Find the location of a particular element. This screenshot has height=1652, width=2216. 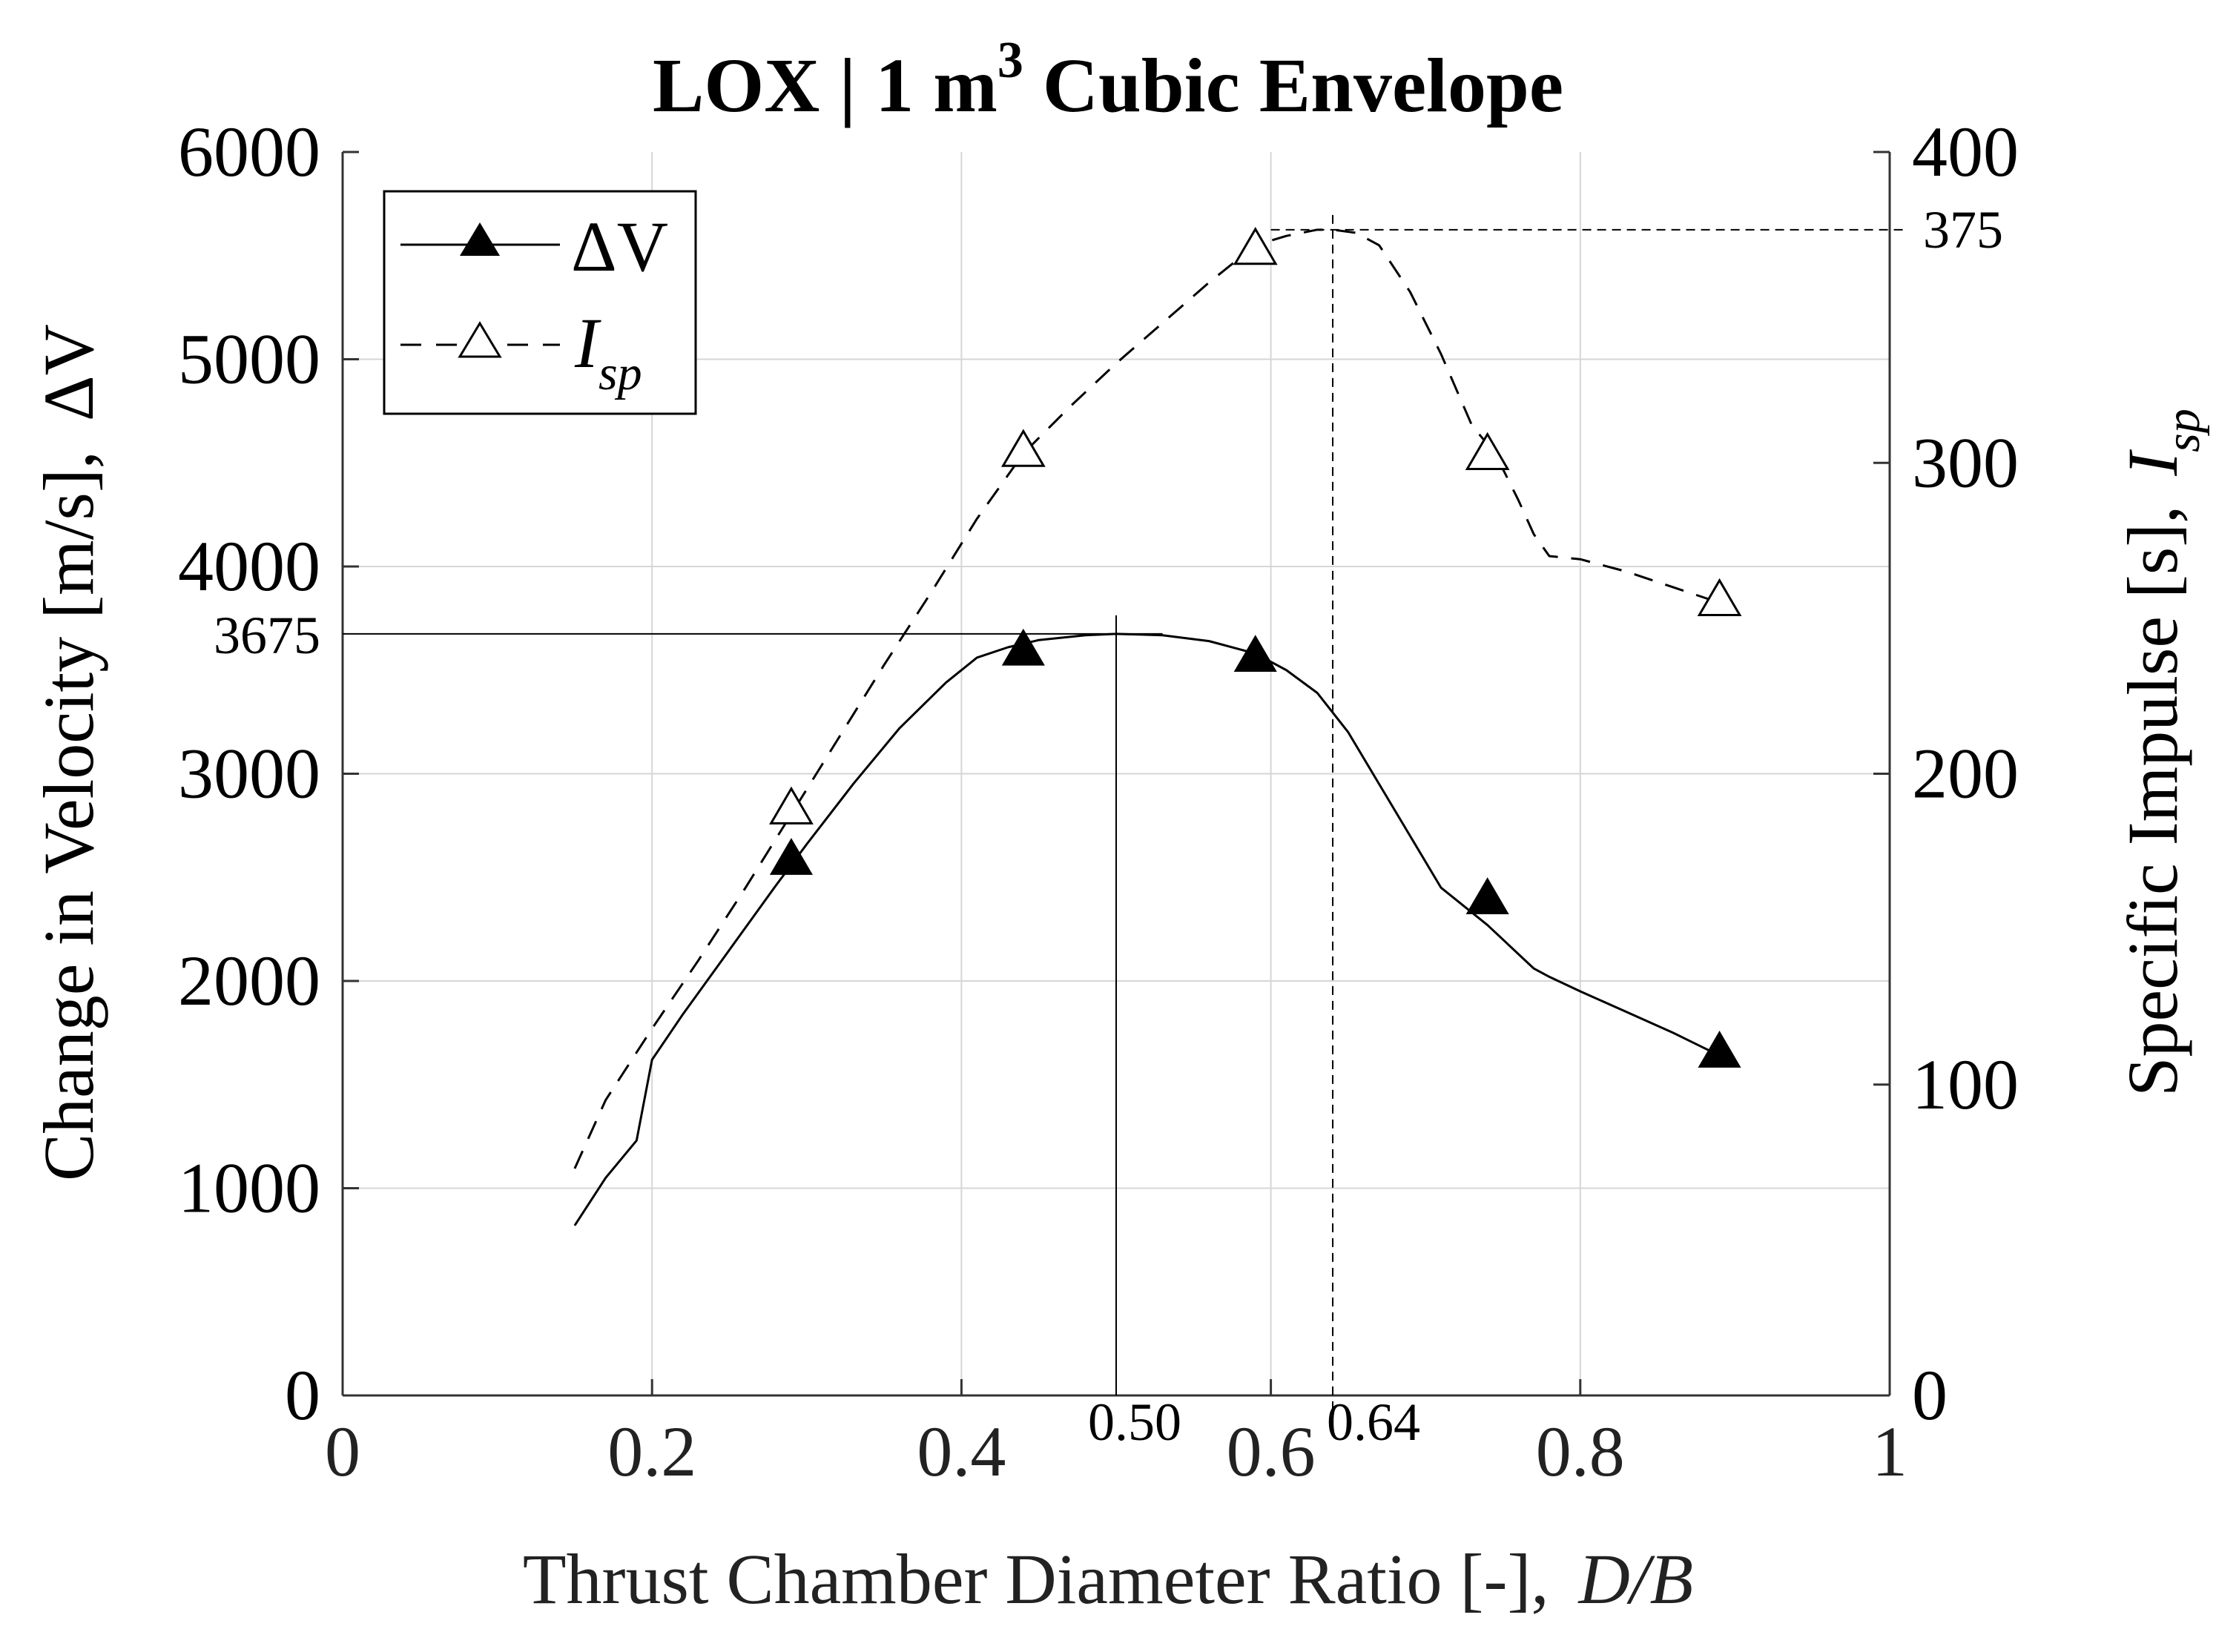

x-tick-label-0: 0 is located at coordinates (342, 1451).